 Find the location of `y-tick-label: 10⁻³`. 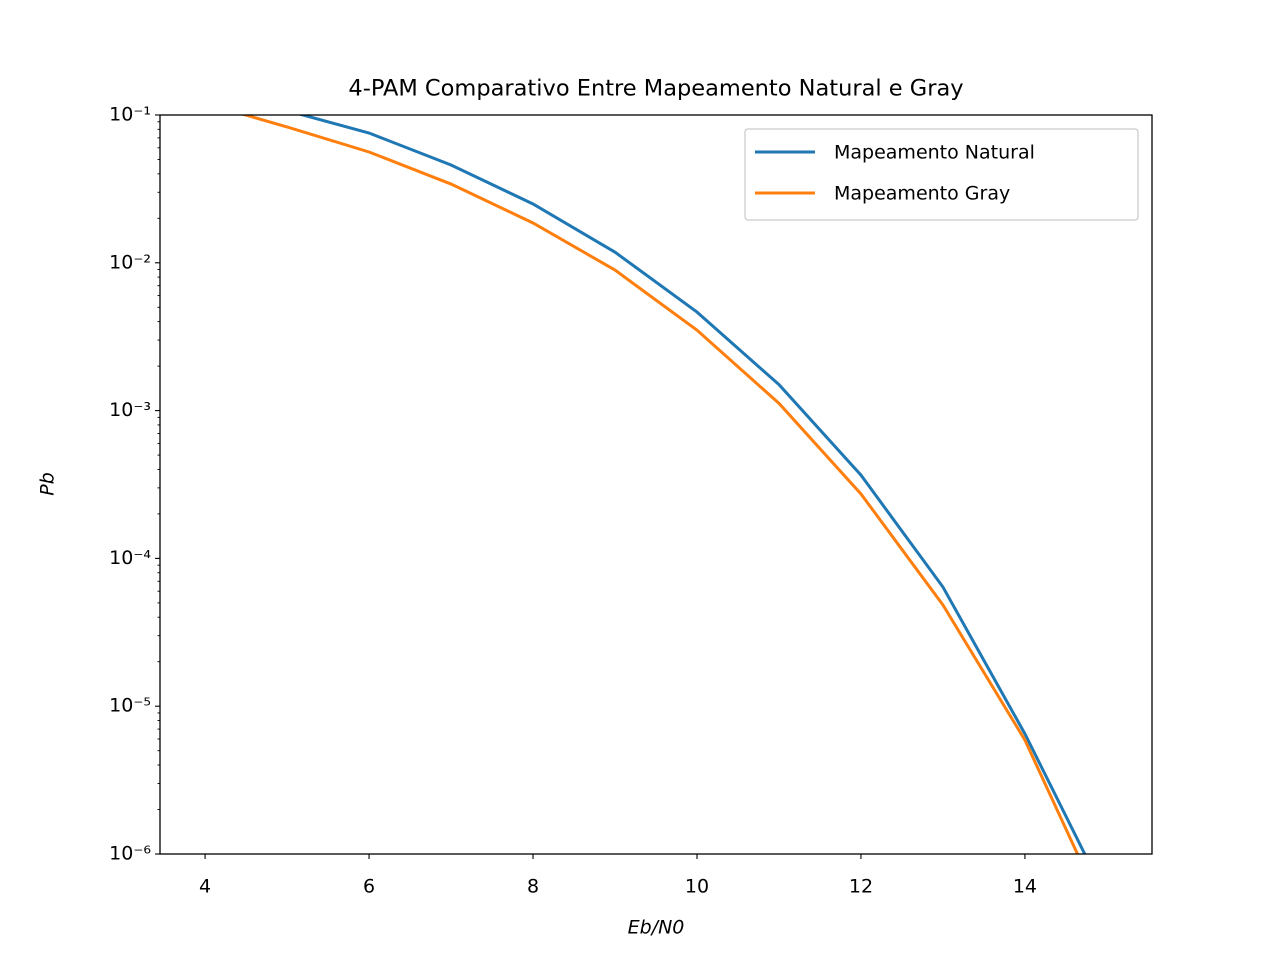

y-tick-label: 10⁻³ is located at coordinates (130, 410).